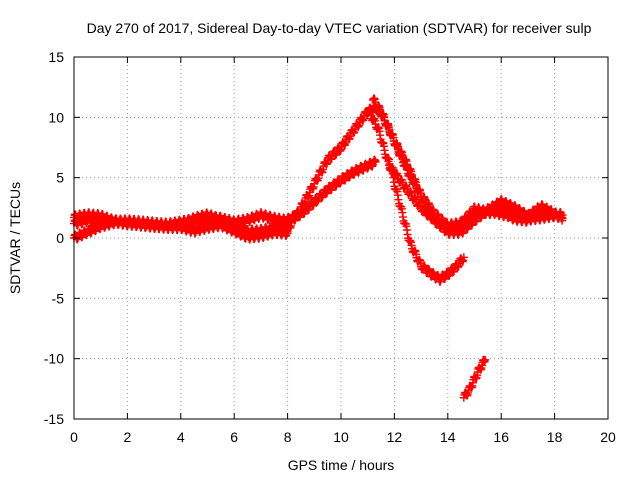  What do you see at coordinates (56, 57) in the screenshot?
I see `y-tick-label: 15` at bounding box center [56, 57].